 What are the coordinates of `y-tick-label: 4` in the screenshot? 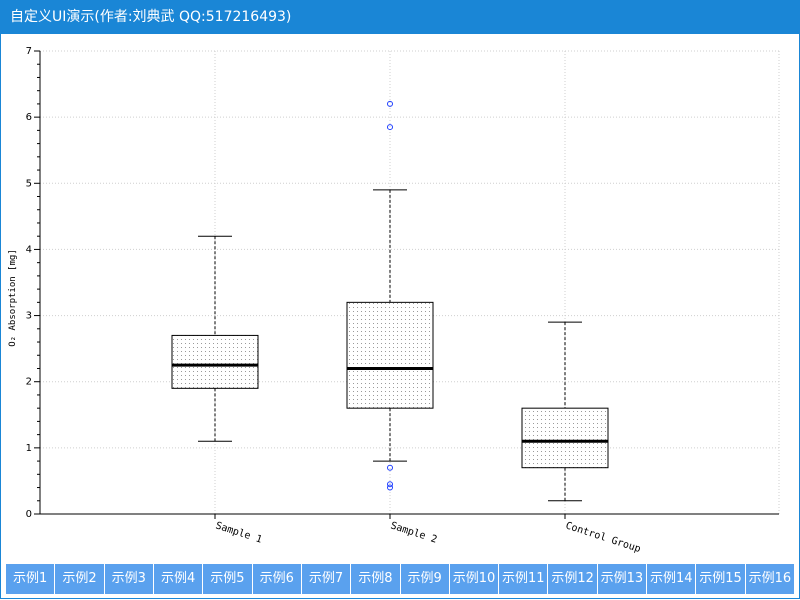 It's located at (29, 249).